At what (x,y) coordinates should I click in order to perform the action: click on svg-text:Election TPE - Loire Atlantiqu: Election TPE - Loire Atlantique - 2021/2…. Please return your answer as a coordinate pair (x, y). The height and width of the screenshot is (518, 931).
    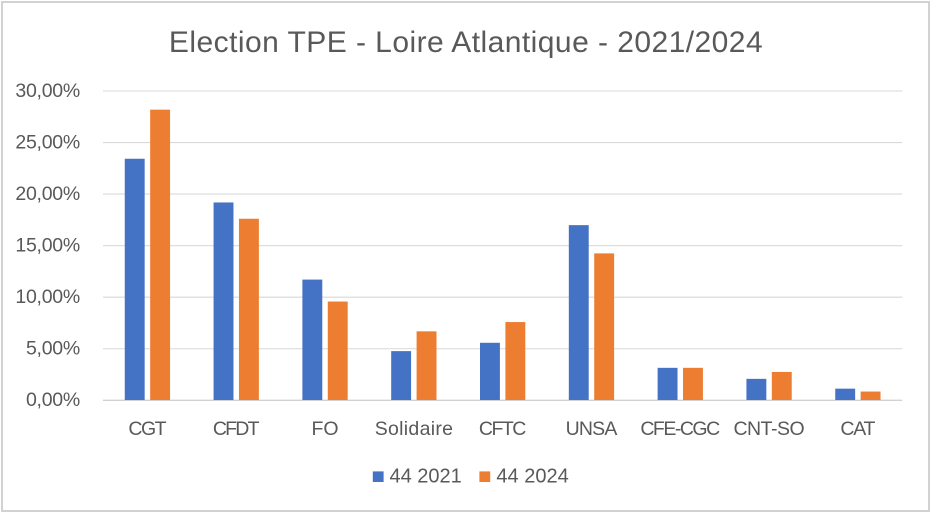
    Looking at the image, I should click on (466, 42).